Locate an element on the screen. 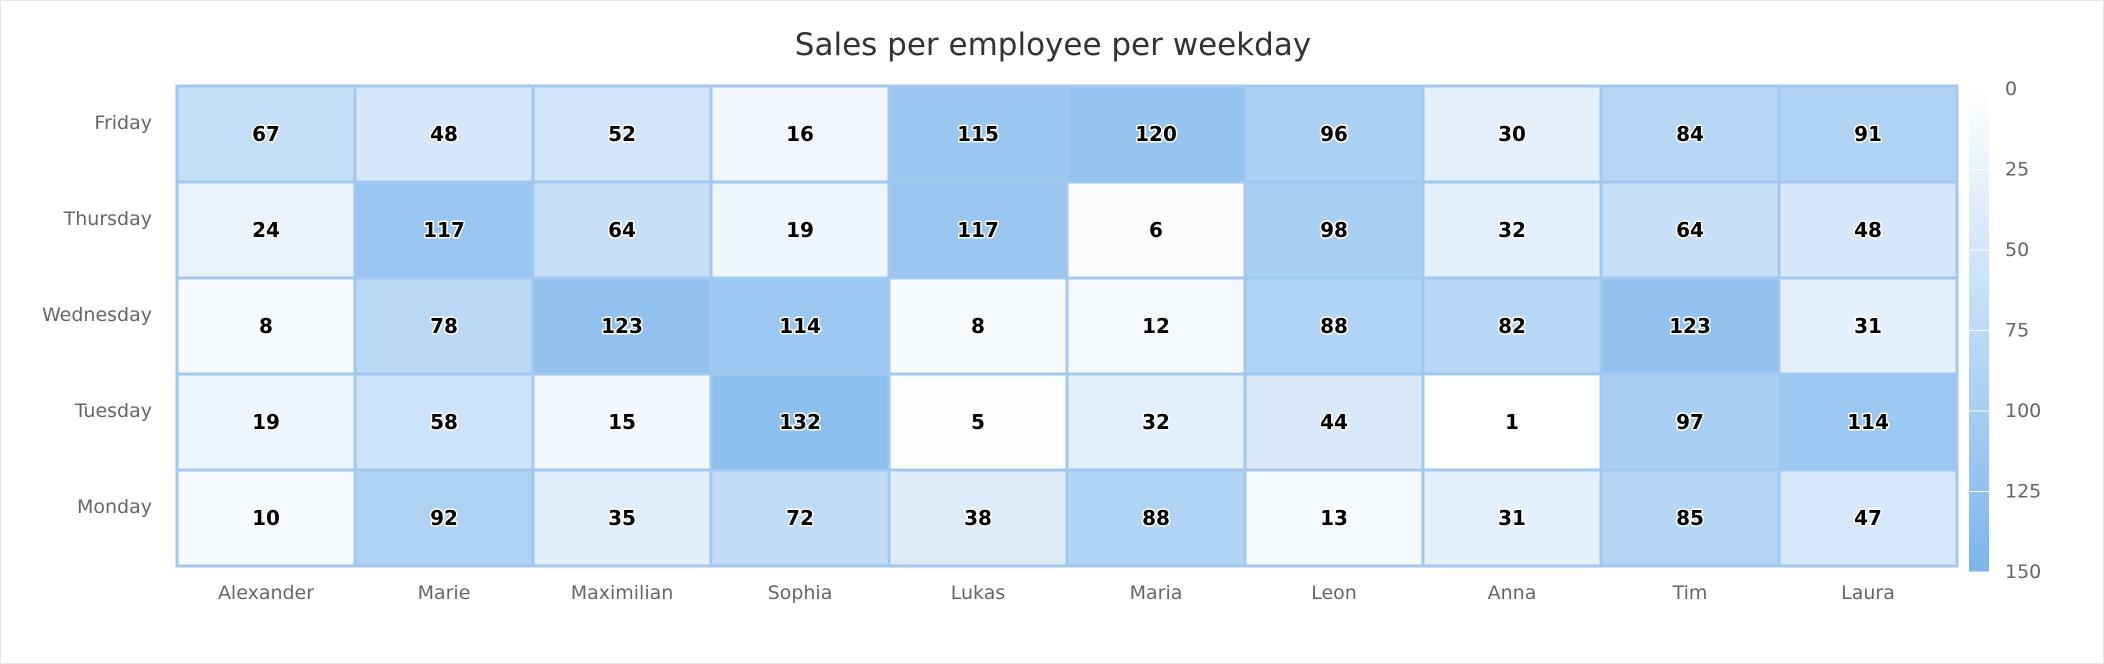 This screenshot has height=664, width=2104. x-axis-tick-label: Alexander is located at coordinates (266, 593).